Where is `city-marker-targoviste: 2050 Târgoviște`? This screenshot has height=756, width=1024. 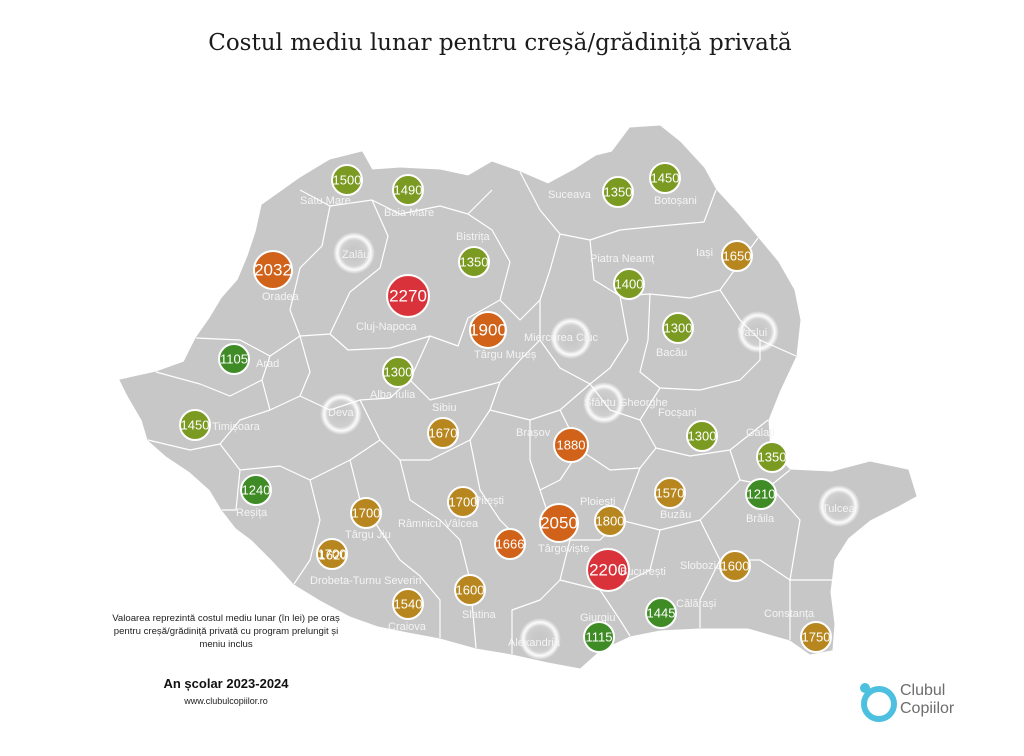 city-marker-targoviste: 2050 Târgoviște is located at coordinates (563, 529).